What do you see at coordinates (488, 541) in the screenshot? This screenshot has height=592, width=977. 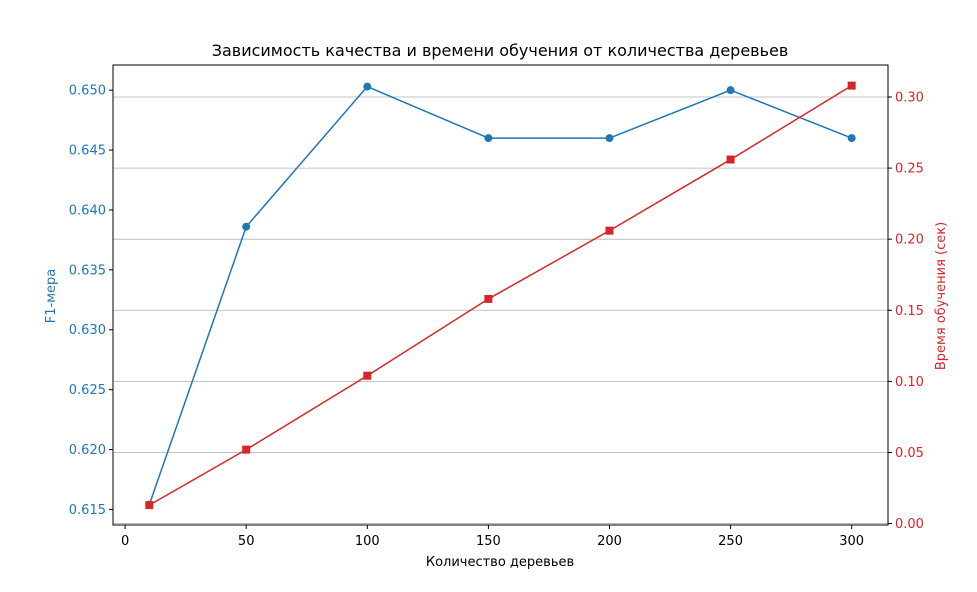 I see `x-tick-label: 150` at bounding box center [488, 541].